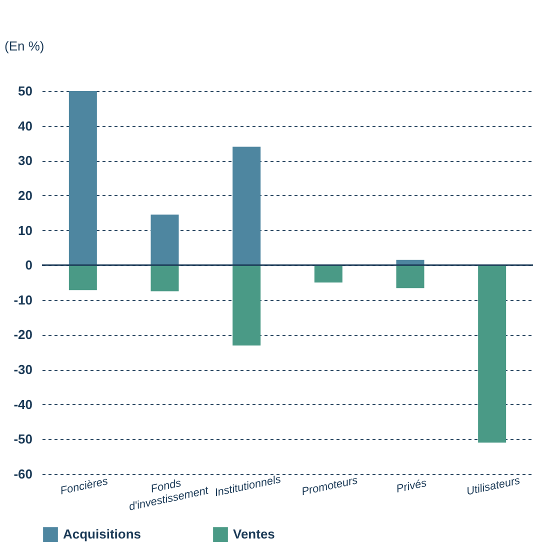 Image resolution: width=552 pixels, height=557 pixels. What do you see at coordinates (24, 46) in the screenshot?
I see `y-axis-title: (En %)` at bounding box center [24, 46].